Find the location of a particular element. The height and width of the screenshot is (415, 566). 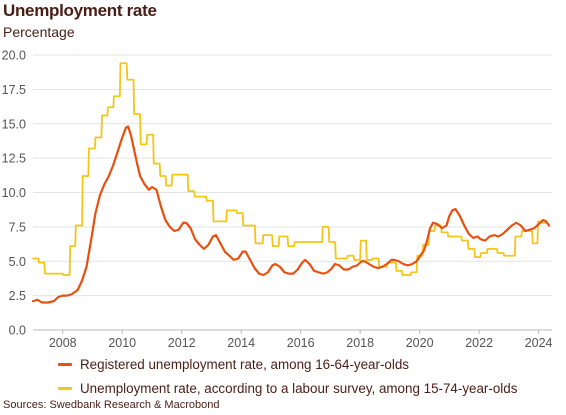

y-tick-label: 0.0 is located at coordinates (17, 331).